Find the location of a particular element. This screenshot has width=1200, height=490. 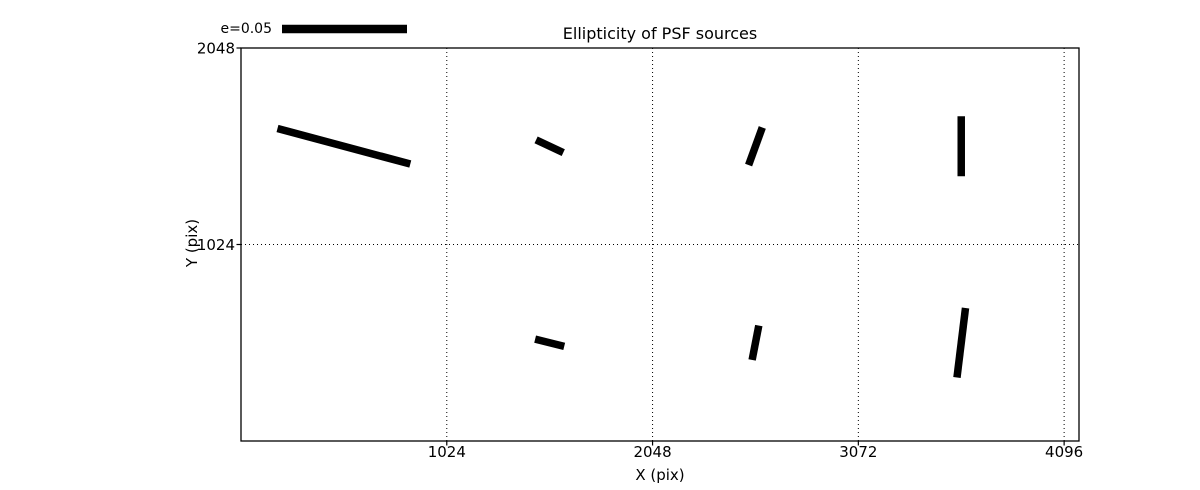

x-tick-label: 4096 is located at coordinates (1064, 452).